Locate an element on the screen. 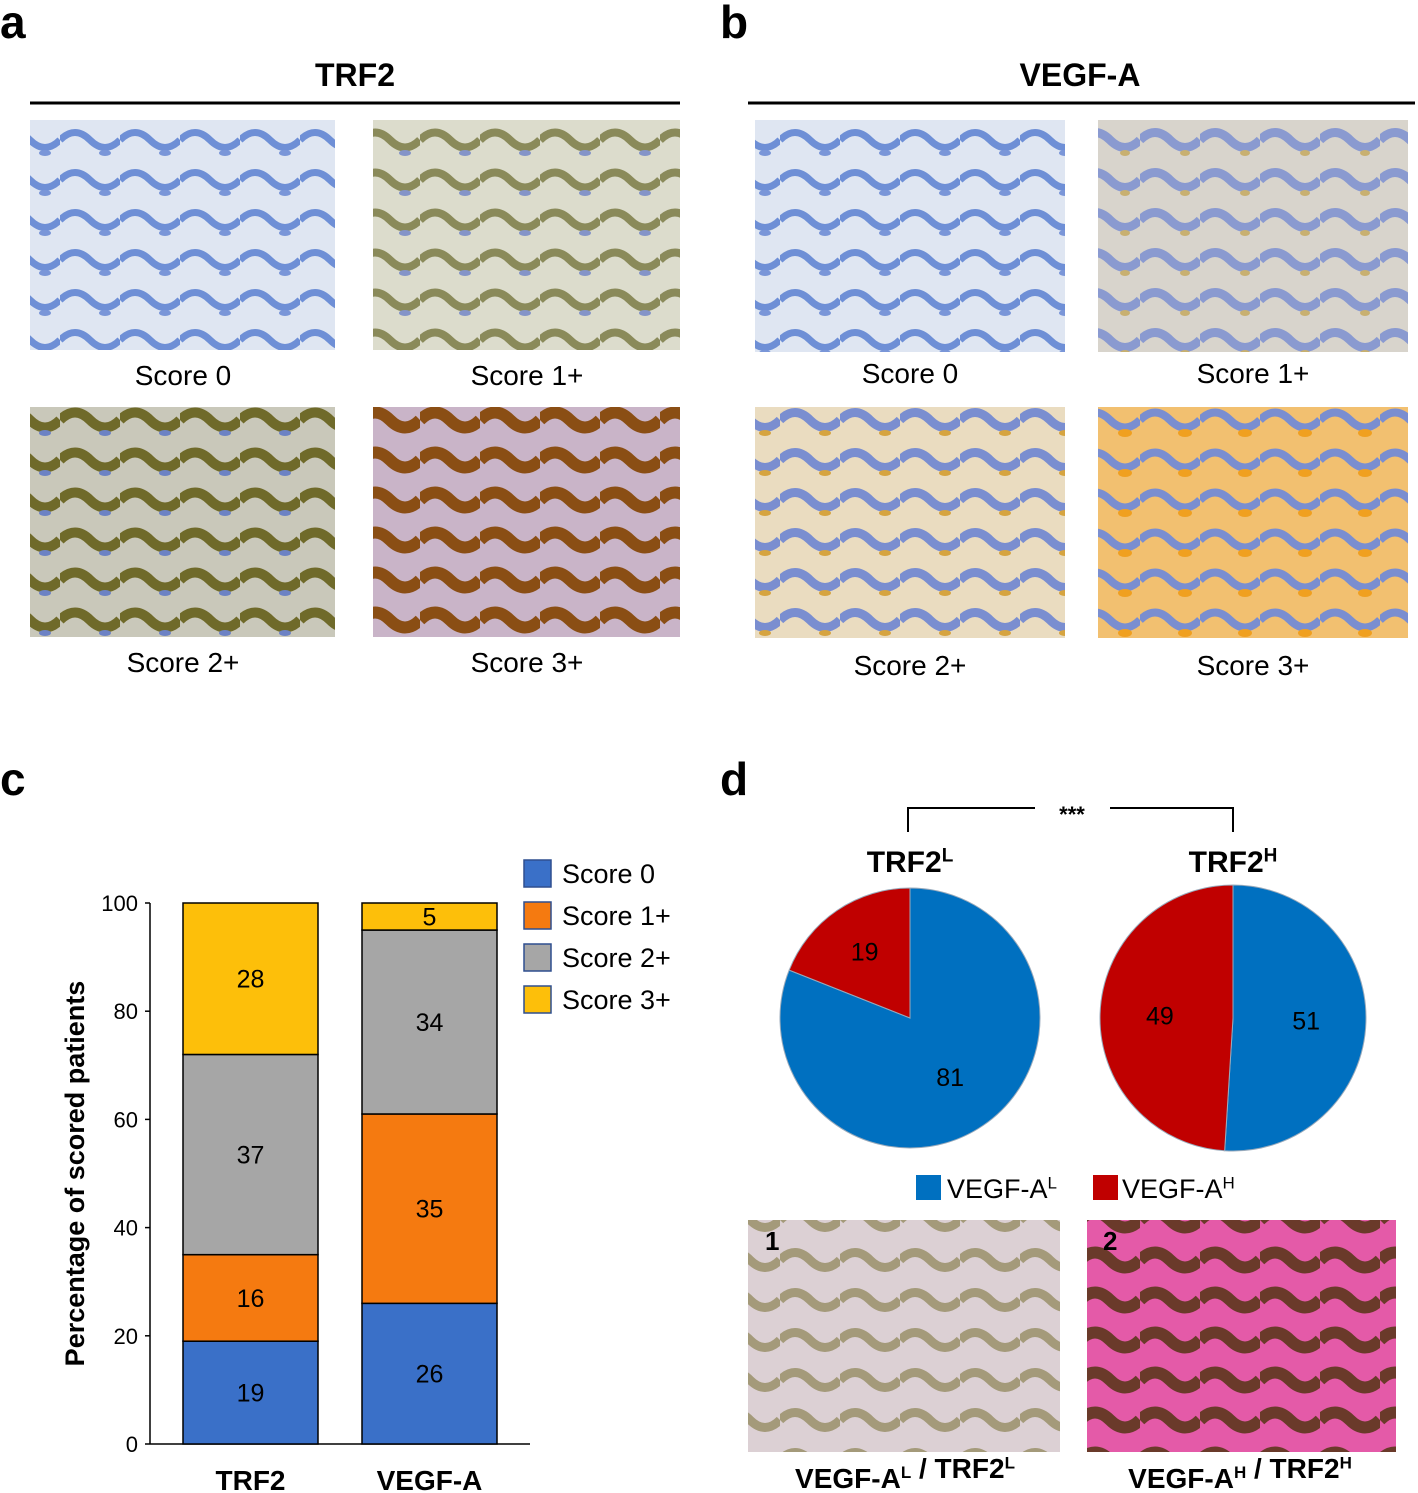  data-label: 51 is located at coordinates (1306, 1021).